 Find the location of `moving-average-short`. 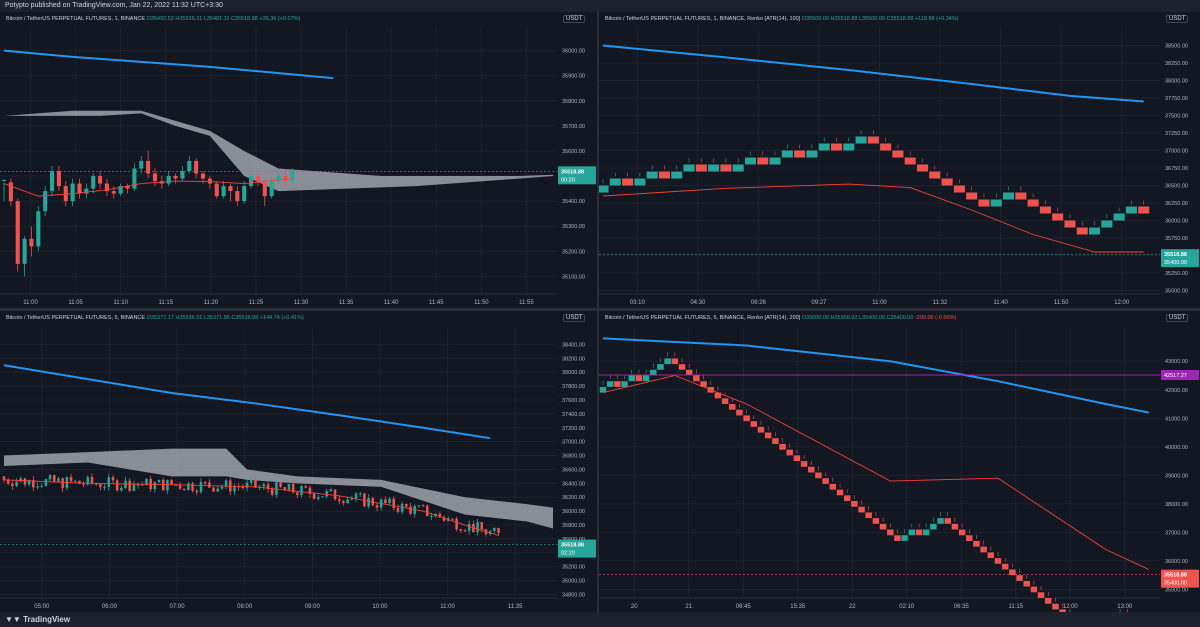

moving-average-short is located at coordinates (148, 187).